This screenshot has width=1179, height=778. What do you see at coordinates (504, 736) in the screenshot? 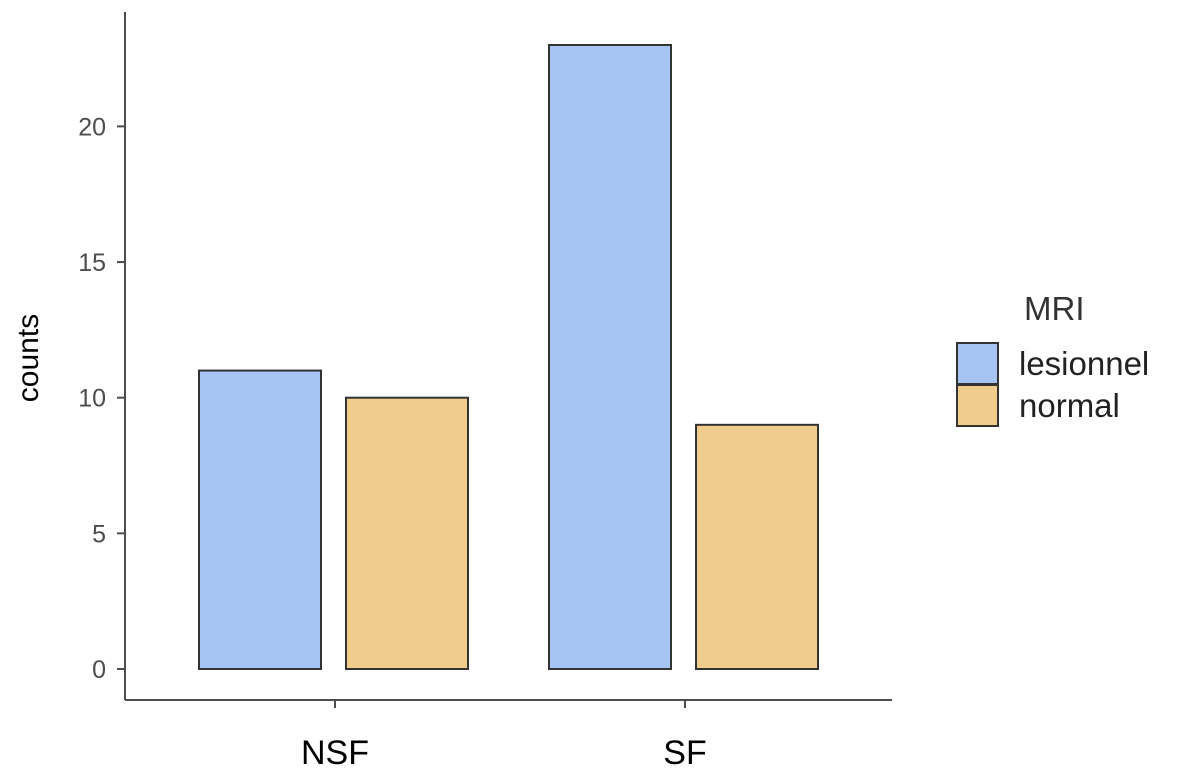
I see `x-ticks: NSF SF` at bounding box center [504, 736].